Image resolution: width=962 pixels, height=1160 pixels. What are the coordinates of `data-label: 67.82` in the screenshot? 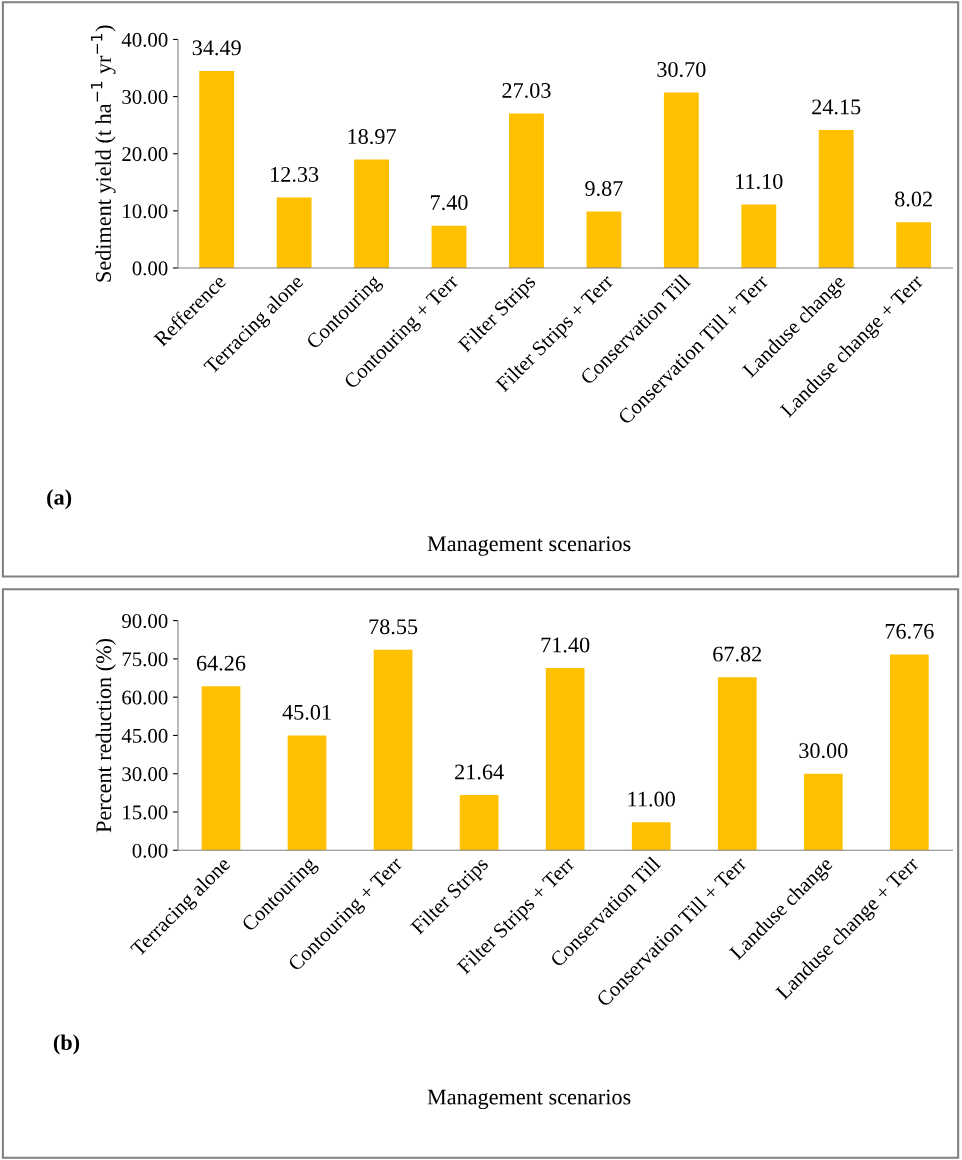 It's located at (737, 654).